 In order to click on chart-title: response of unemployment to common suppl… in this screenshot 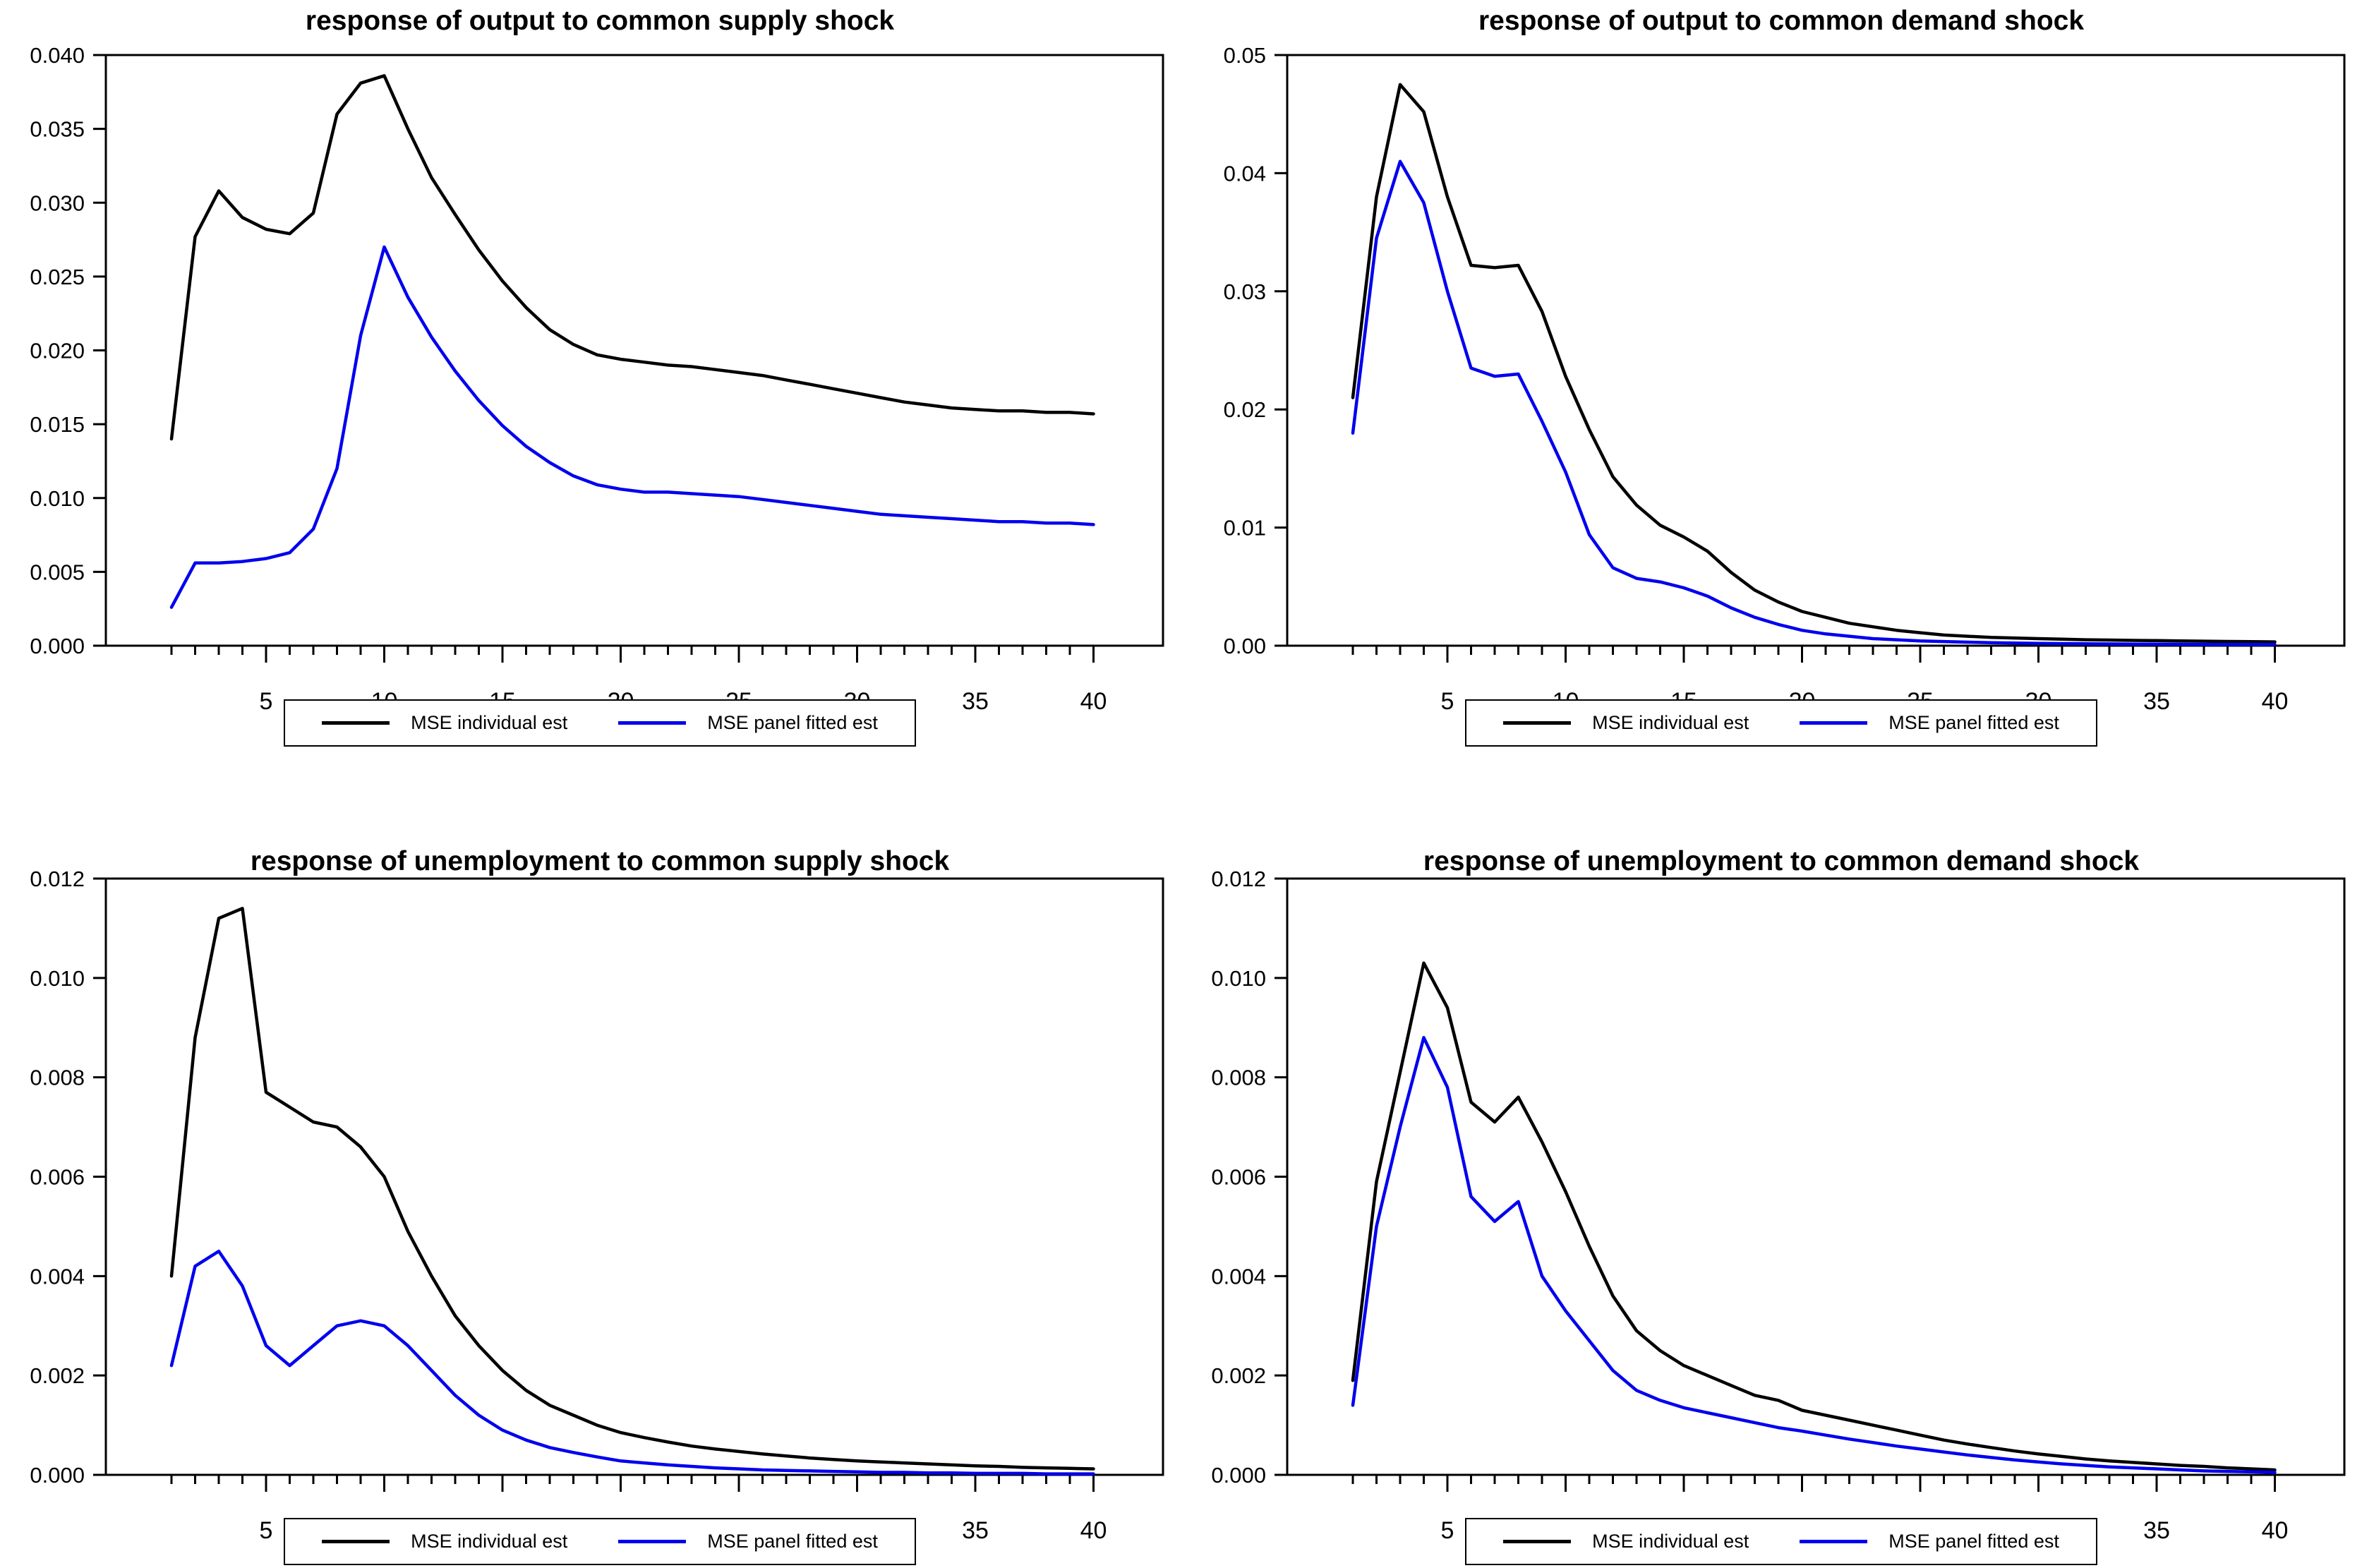, I will do `click(600, 861)`.